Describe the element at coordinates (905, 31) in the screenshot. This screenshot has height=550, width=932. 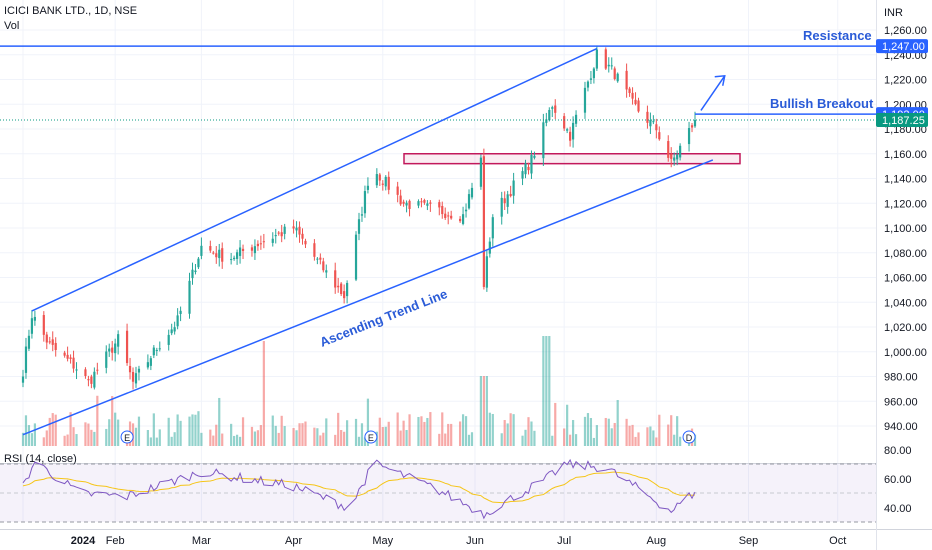
I see `y-tick-label: 1,260.00` at that location.